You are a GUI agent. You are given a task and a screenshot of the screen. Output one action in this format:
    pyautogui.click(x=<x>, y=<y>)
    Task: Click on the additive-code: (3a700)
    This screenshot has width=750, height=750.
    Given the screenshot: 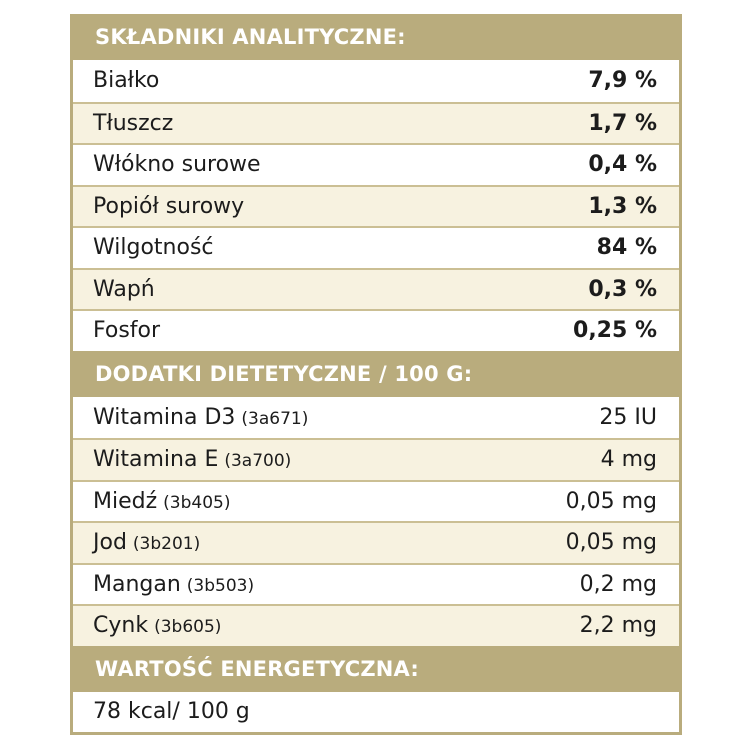 What is the action you would take?
    pyautogui.click(x=258, y=461)
    